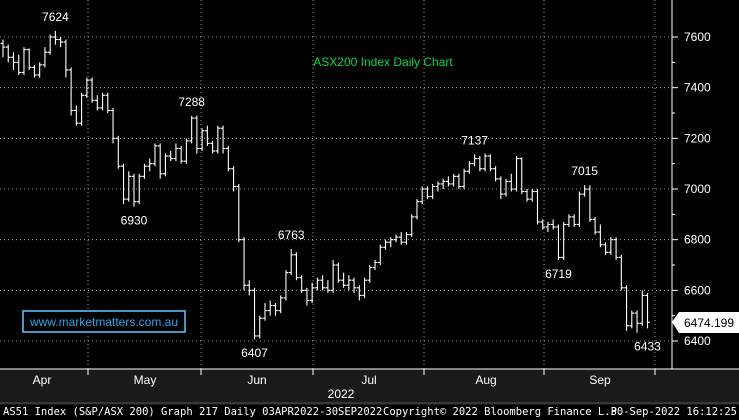 The height and width of the screenshot is (420, 739). I want to click on y-tick-label: 6400, so click(697, 341).